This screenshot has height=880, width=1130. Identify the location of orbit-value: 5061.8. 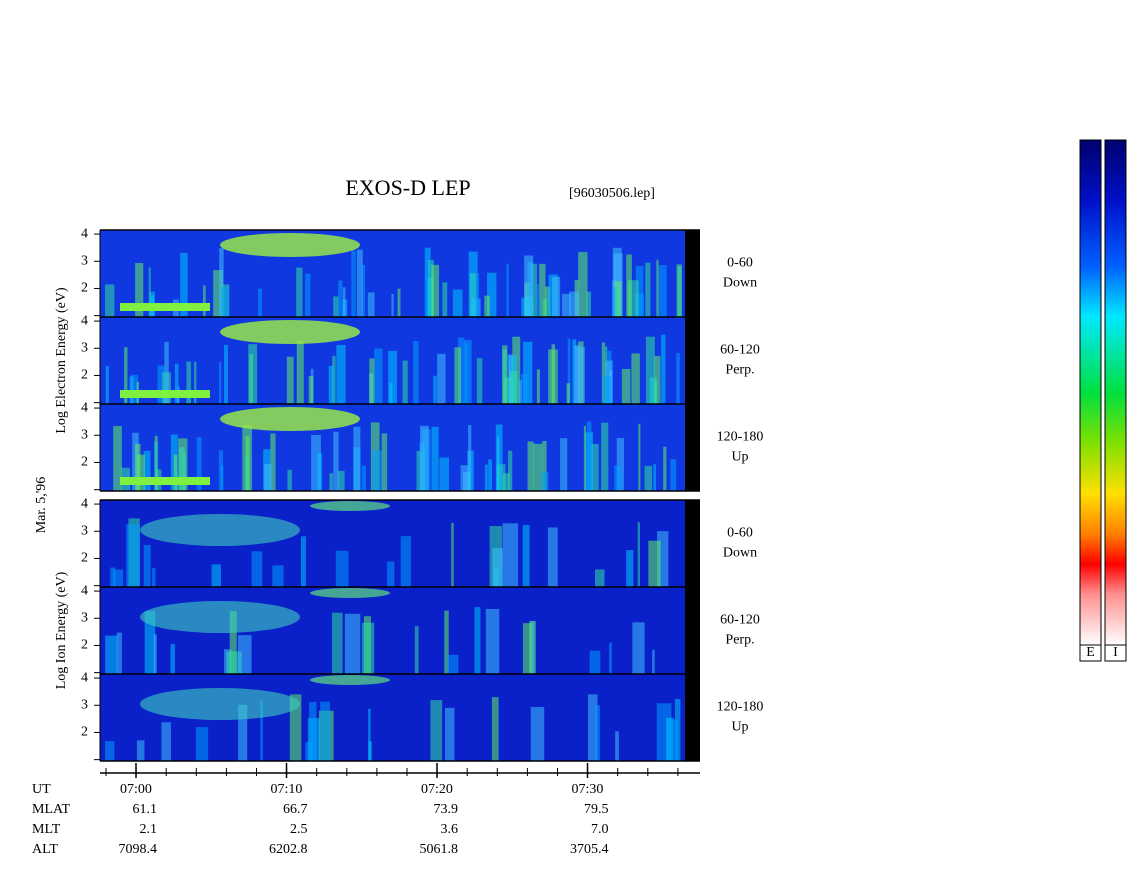
(439, 849).